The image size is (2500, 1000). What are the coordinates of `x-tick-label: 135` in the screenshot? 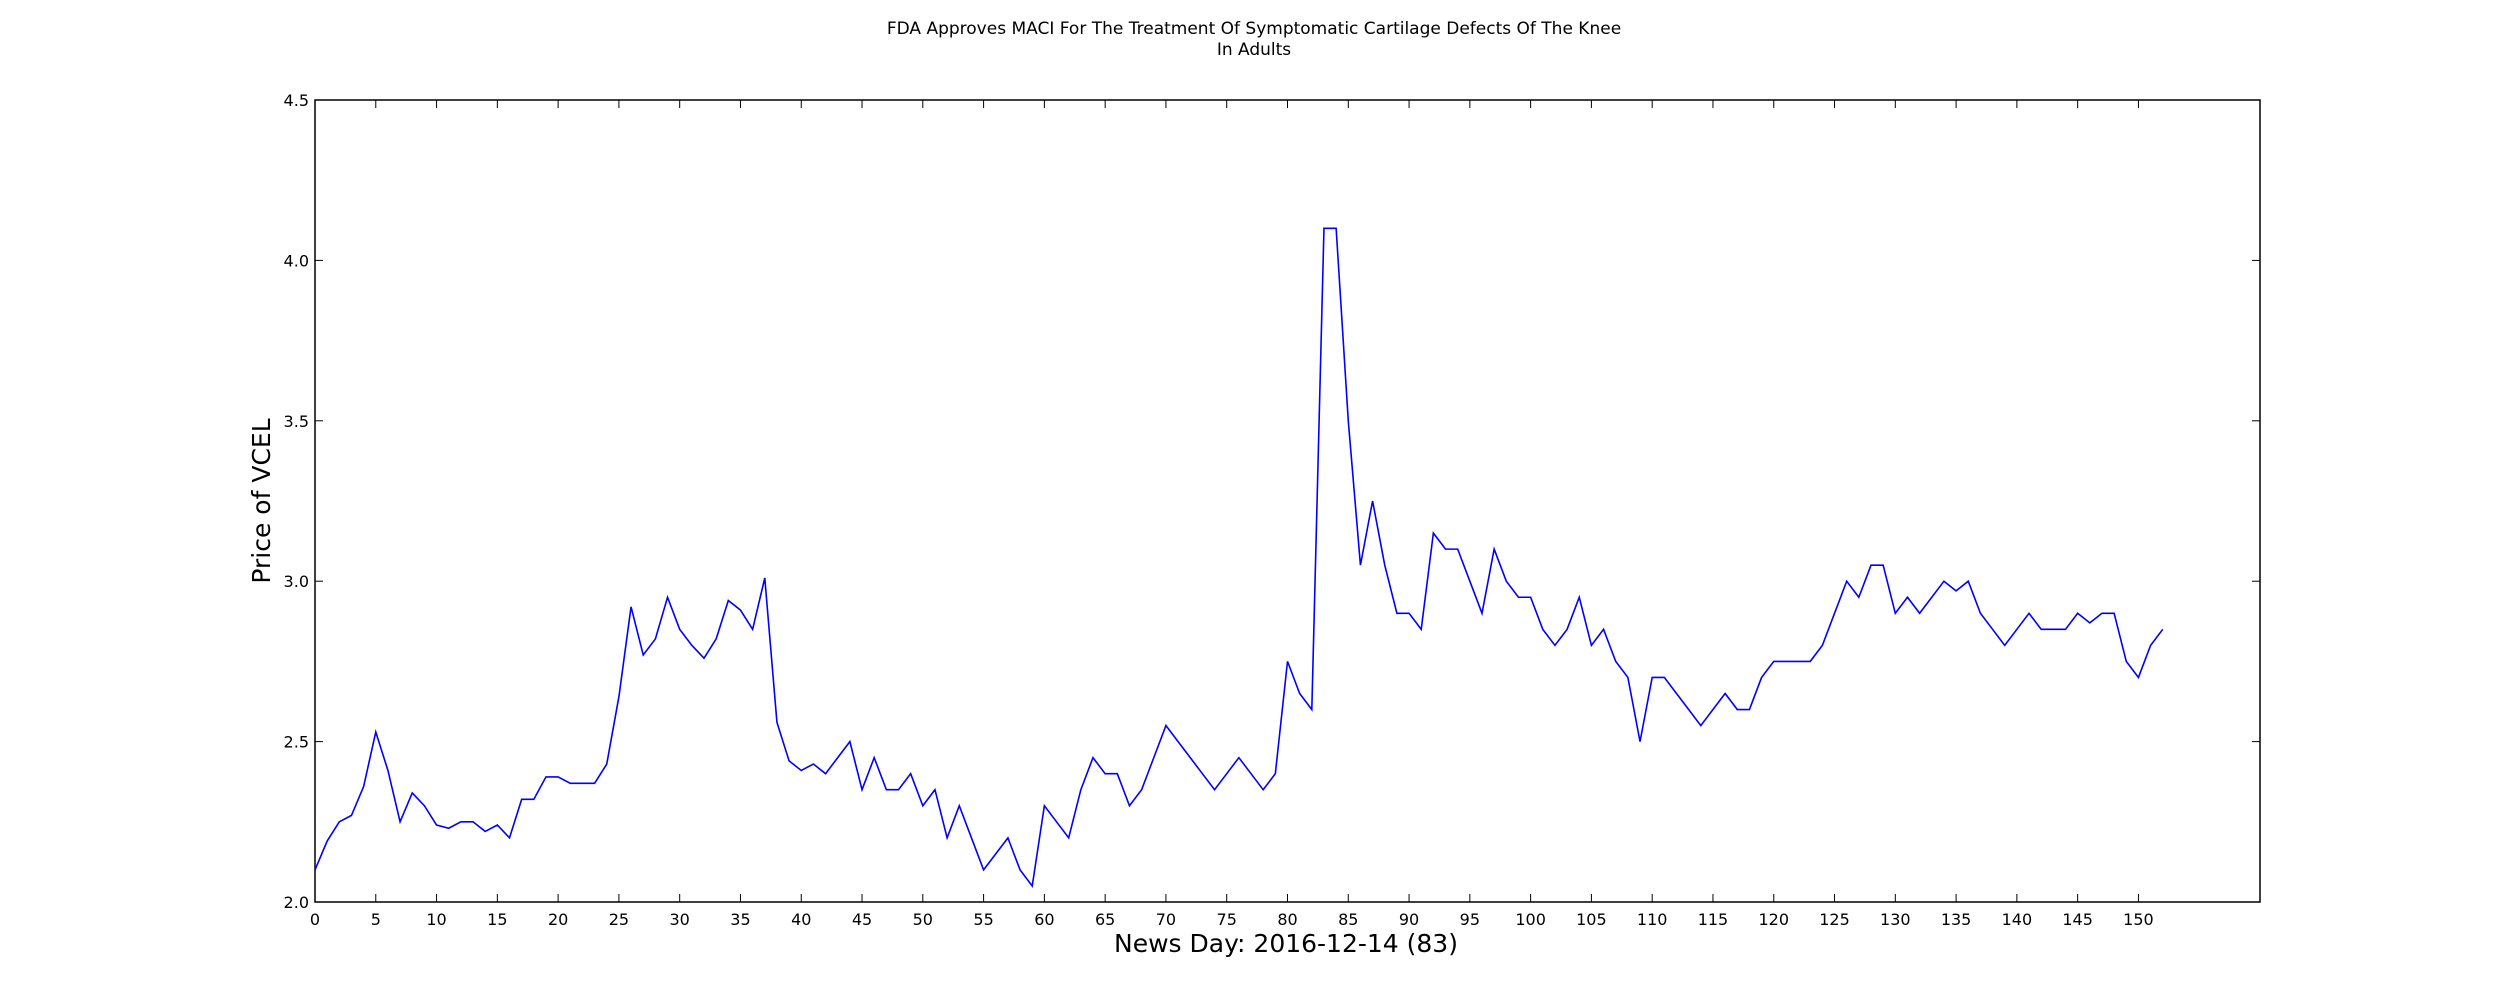 It's located at (1956, 919).